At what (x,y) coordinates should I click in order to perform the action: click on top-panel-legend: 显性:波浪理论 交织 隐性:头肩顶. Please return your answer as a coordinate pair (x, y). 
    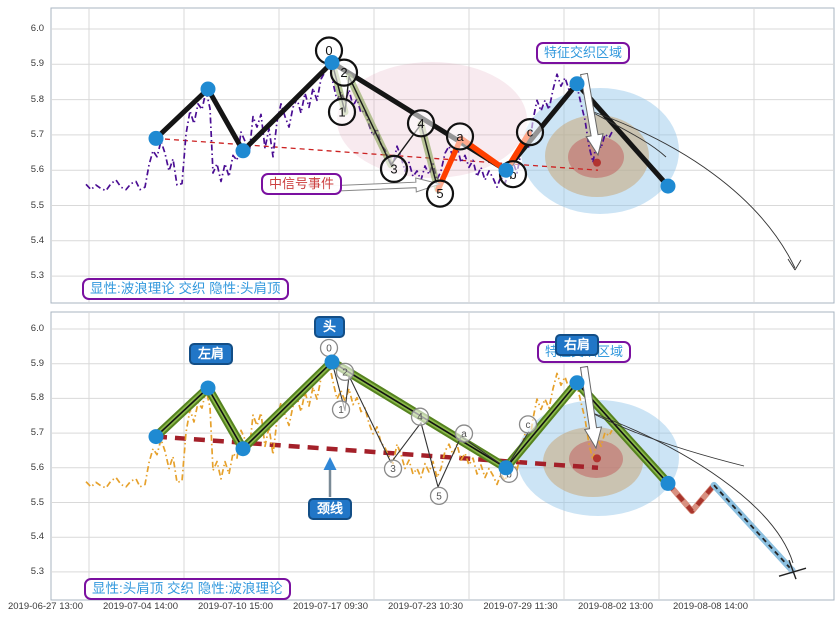
    Looking at the image, I should click on (185, 289).